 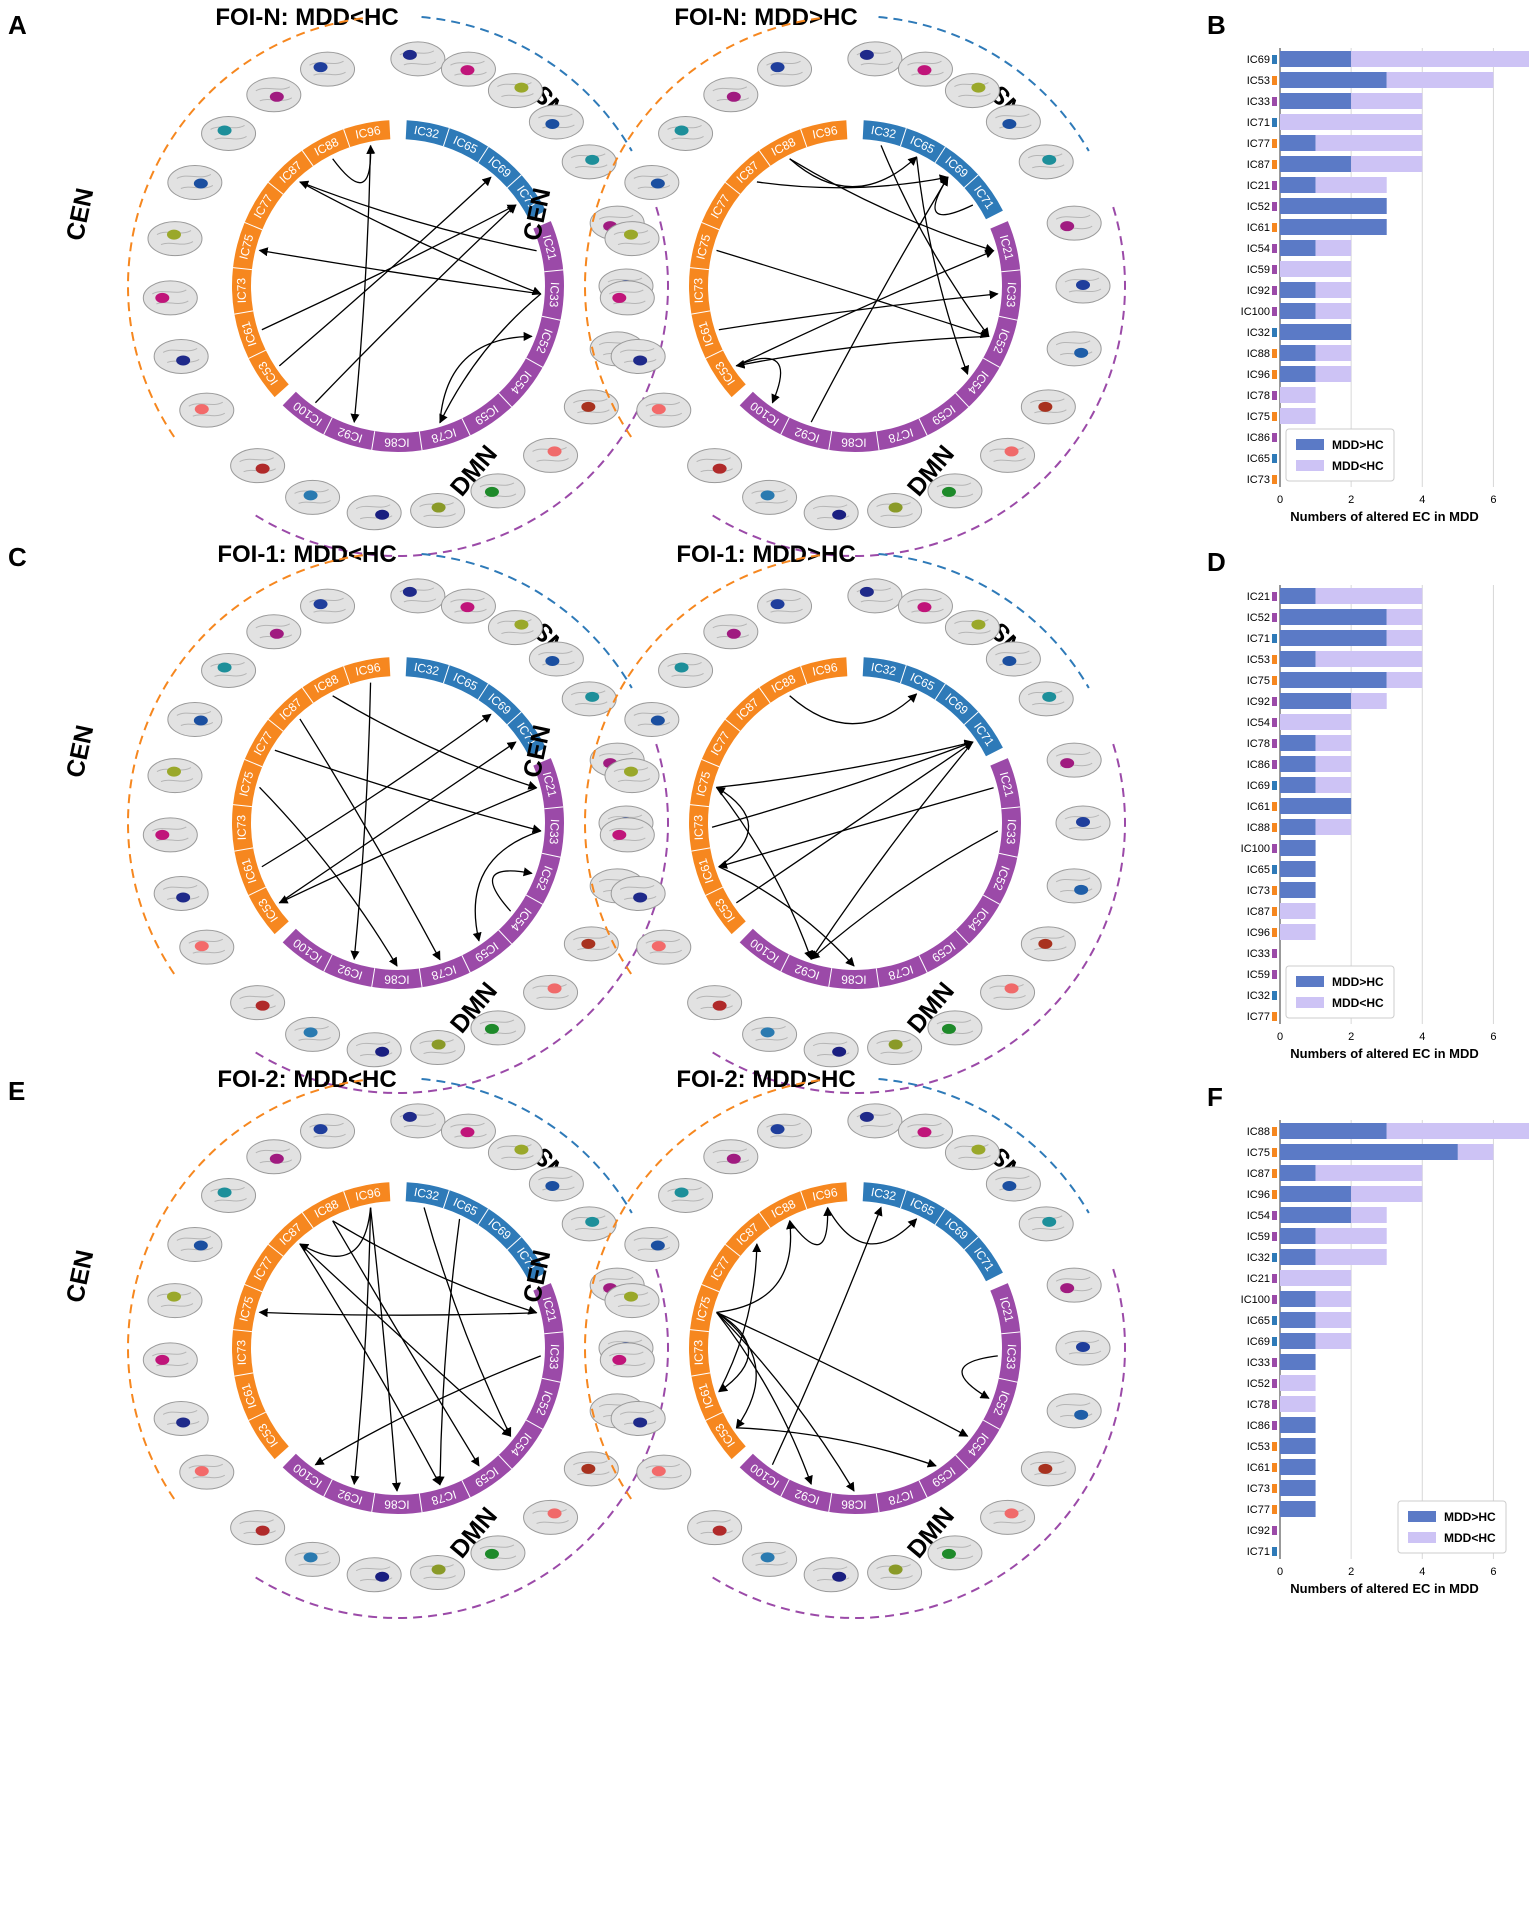 I want to click on network-ring-dmn, so click(x=880, y=873).